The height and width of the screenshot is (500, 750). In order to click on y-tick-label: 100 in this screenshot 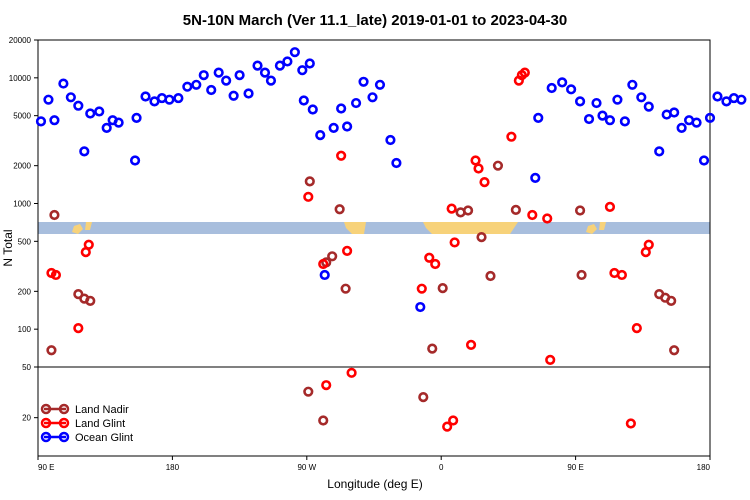, I will do `click(25, 329)`.